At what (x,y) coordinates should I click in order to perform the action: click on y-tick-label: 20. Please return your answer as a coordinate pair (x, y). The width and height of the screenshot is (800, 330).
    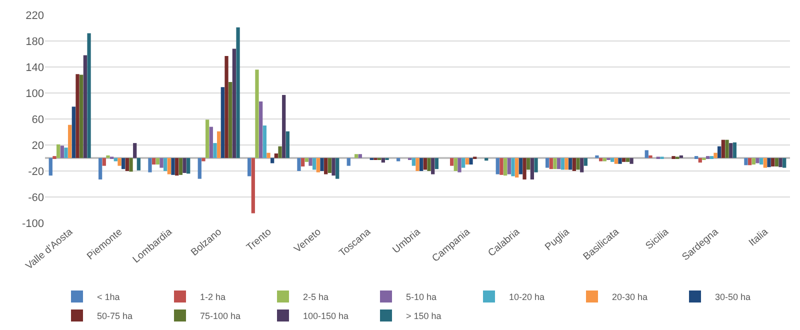
    Looking at the image, I should click on (38, 146).